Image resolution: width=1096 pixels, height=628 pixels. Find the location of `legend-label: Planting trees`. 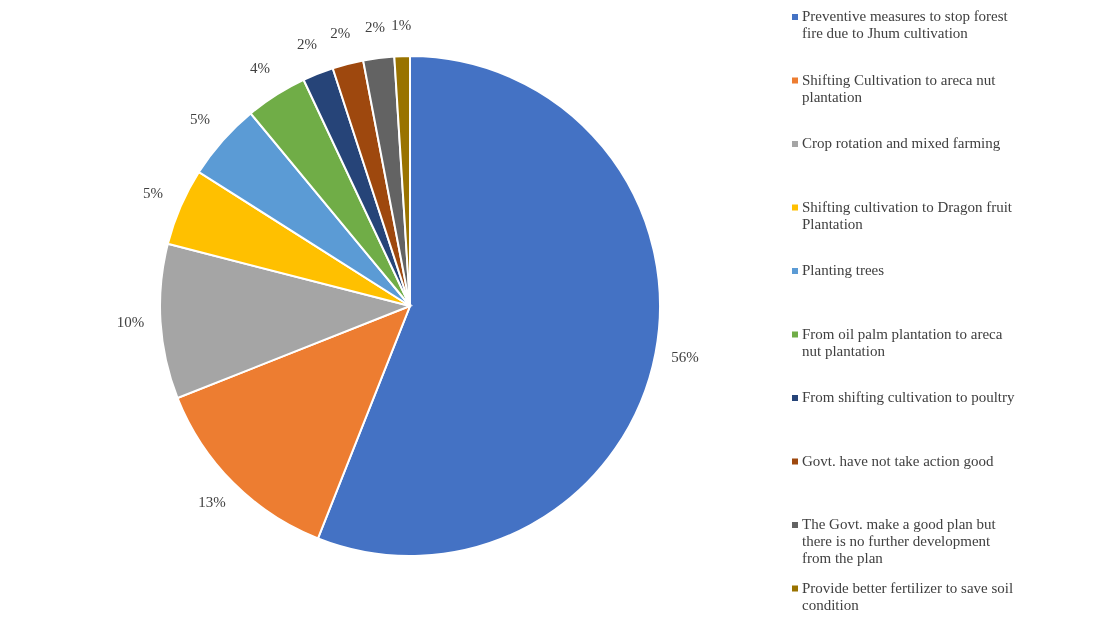

legend-label: Planting trees is located at coordinates (843, 270).